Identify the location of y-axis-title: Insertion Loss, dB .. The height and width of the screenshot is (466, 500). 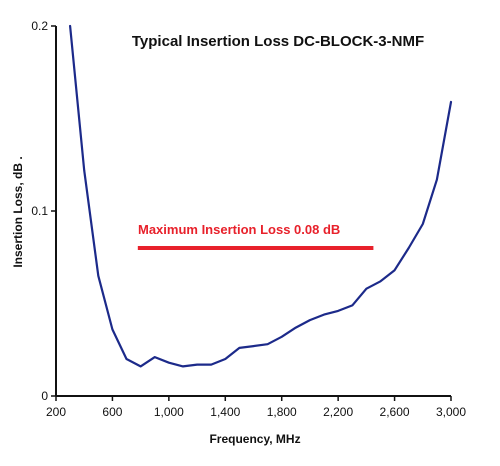
(18, 211).